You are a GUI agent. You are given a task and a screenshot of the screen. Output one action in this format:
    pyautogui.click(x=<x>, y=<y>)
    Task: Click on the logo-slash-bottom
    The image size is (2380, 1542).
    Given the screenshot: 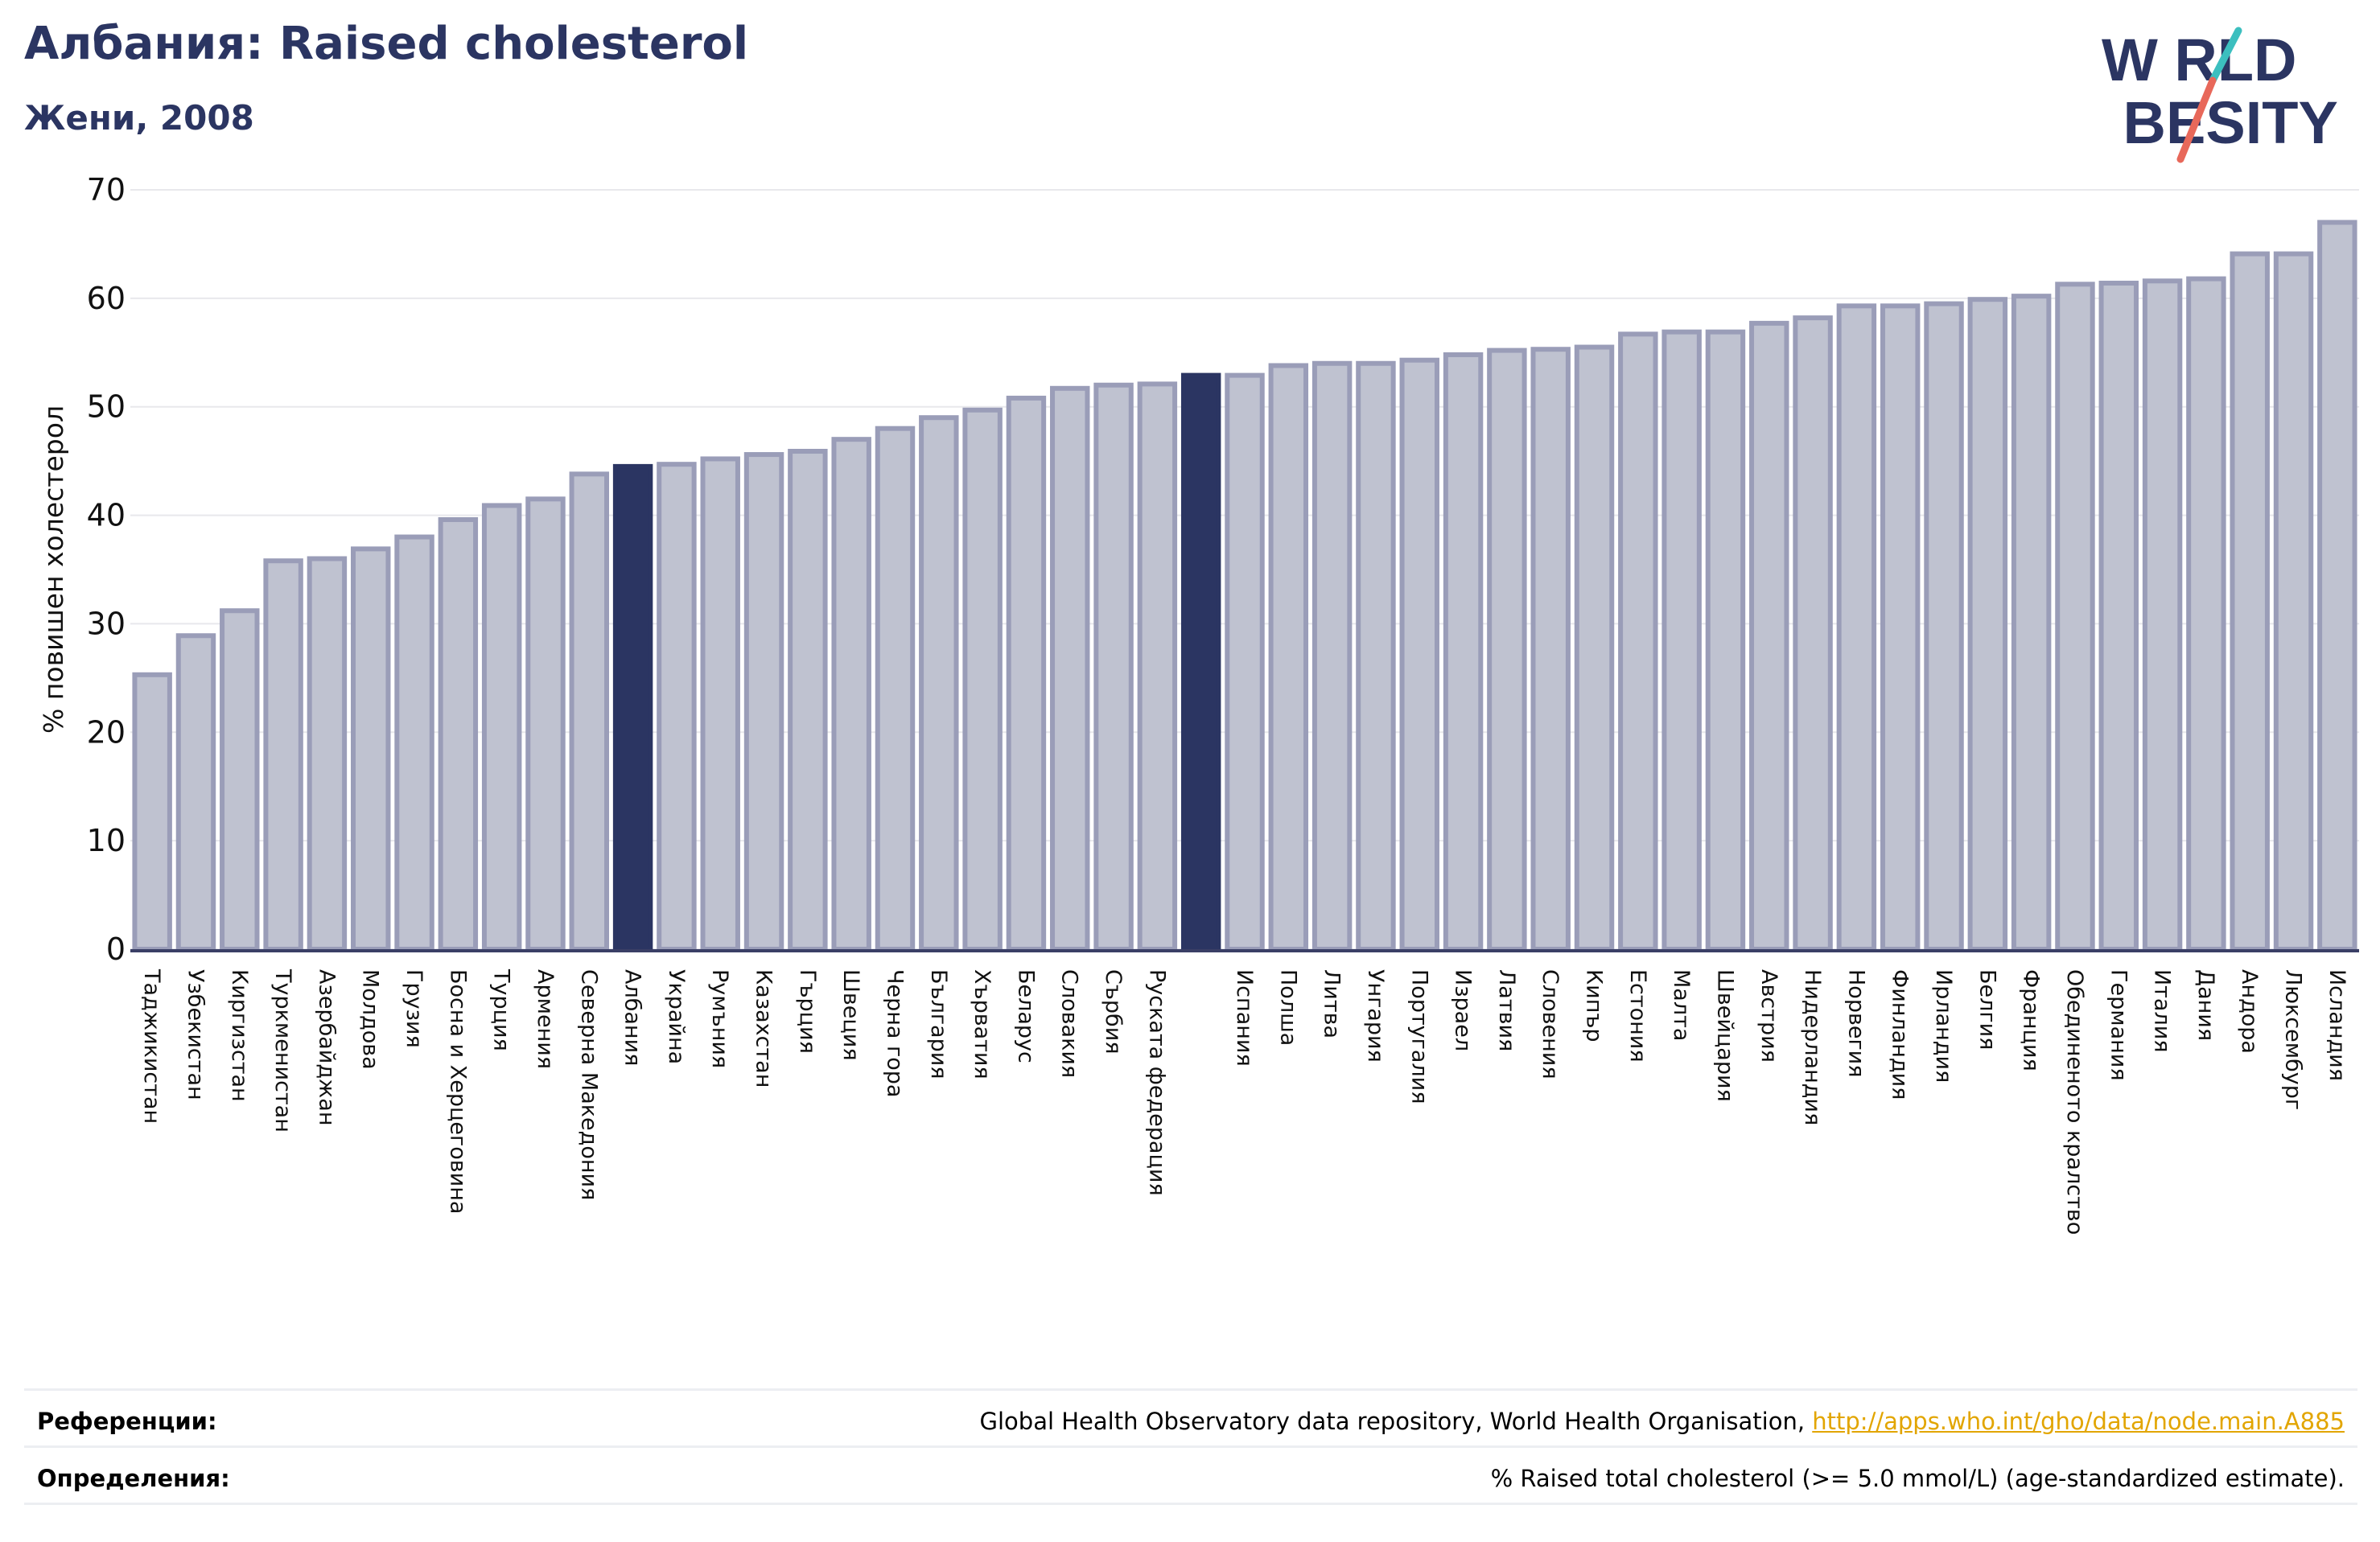 What is the action you would take?
    pyautogui.click(x=2196, y=119)
    